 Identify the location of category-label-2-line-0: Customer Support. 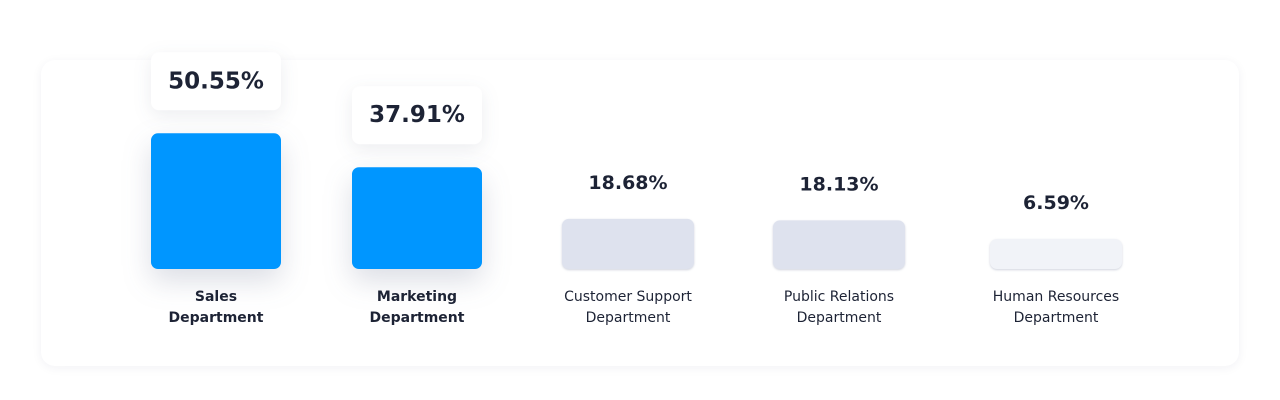
(628, 297).